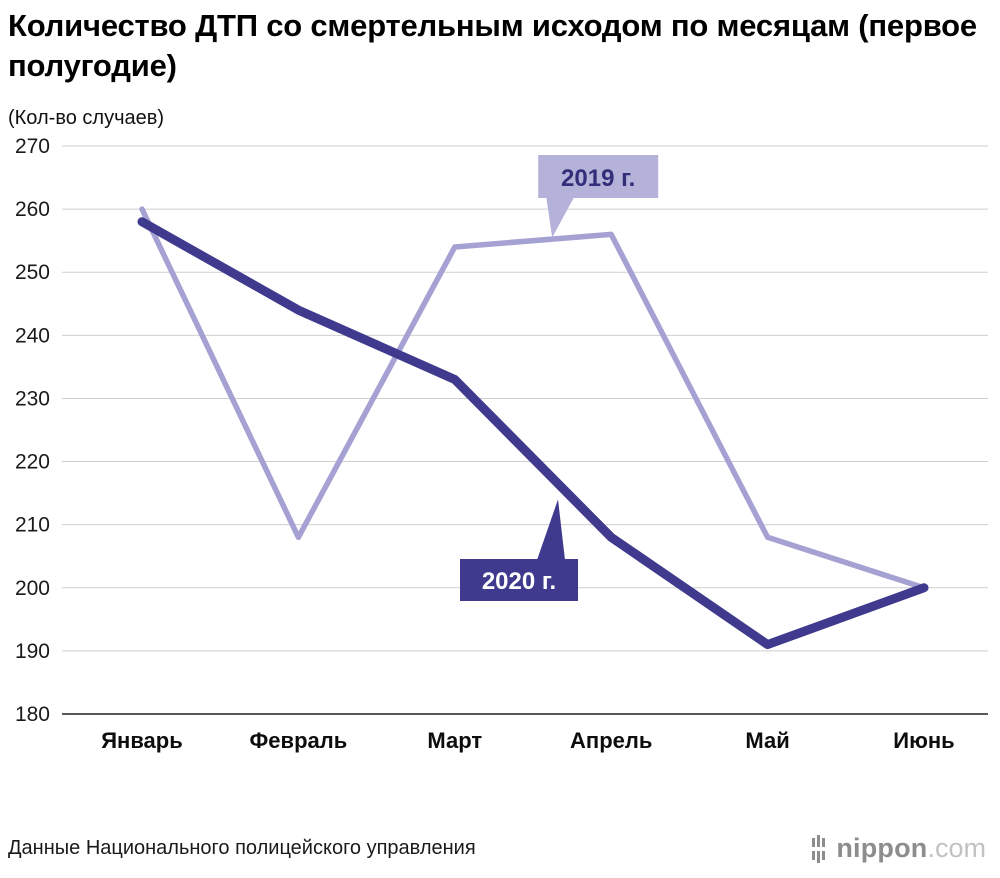  Describe the element at coordinates (923, 740) in the screenshot. I see `svg-text: Июнь` at that location.